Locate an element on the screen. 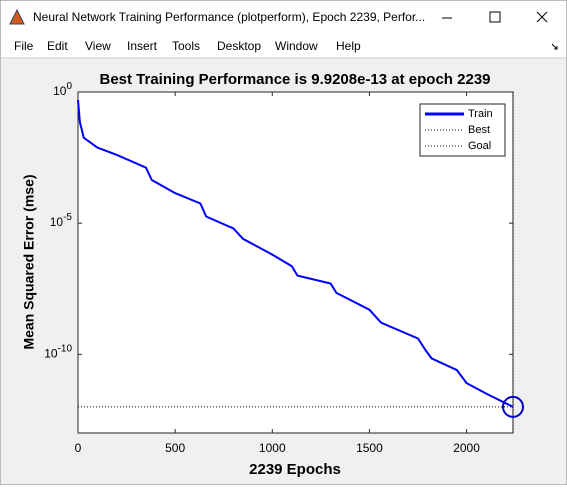 The image size is (567, 490). x-tick-label: 1500 is located at coordinates (369, 448).